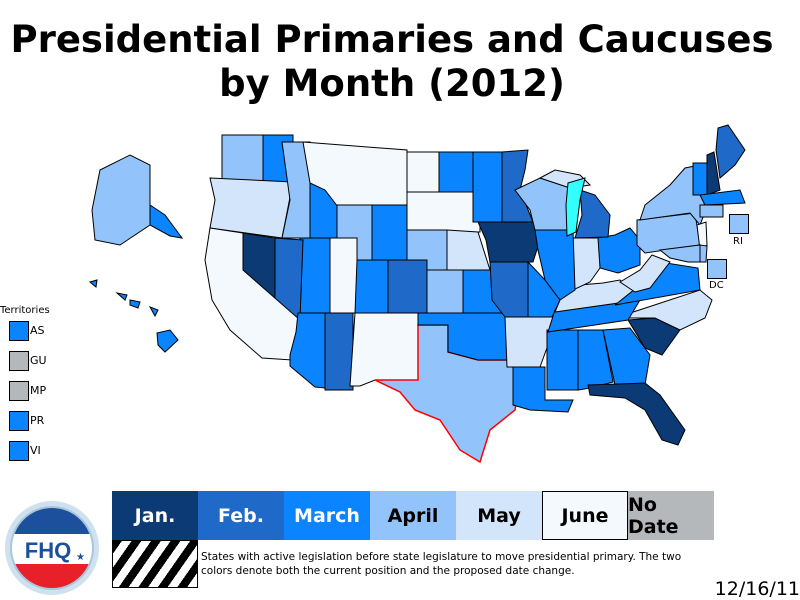 The height and width of the screenshot is (600, 800). I want to click on legislation-hatch-swatch, so click(155, 564).